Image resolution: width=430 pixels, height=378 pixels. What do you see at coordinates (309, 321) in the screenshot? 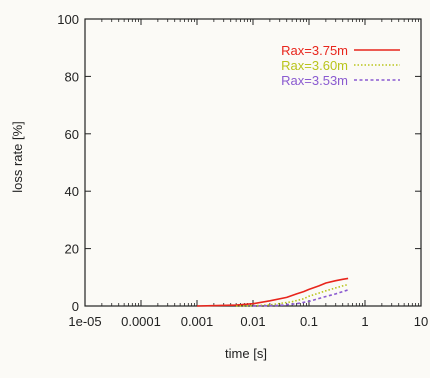
I see `x-tick-label: 0.1` at bounding box center [309, 321].